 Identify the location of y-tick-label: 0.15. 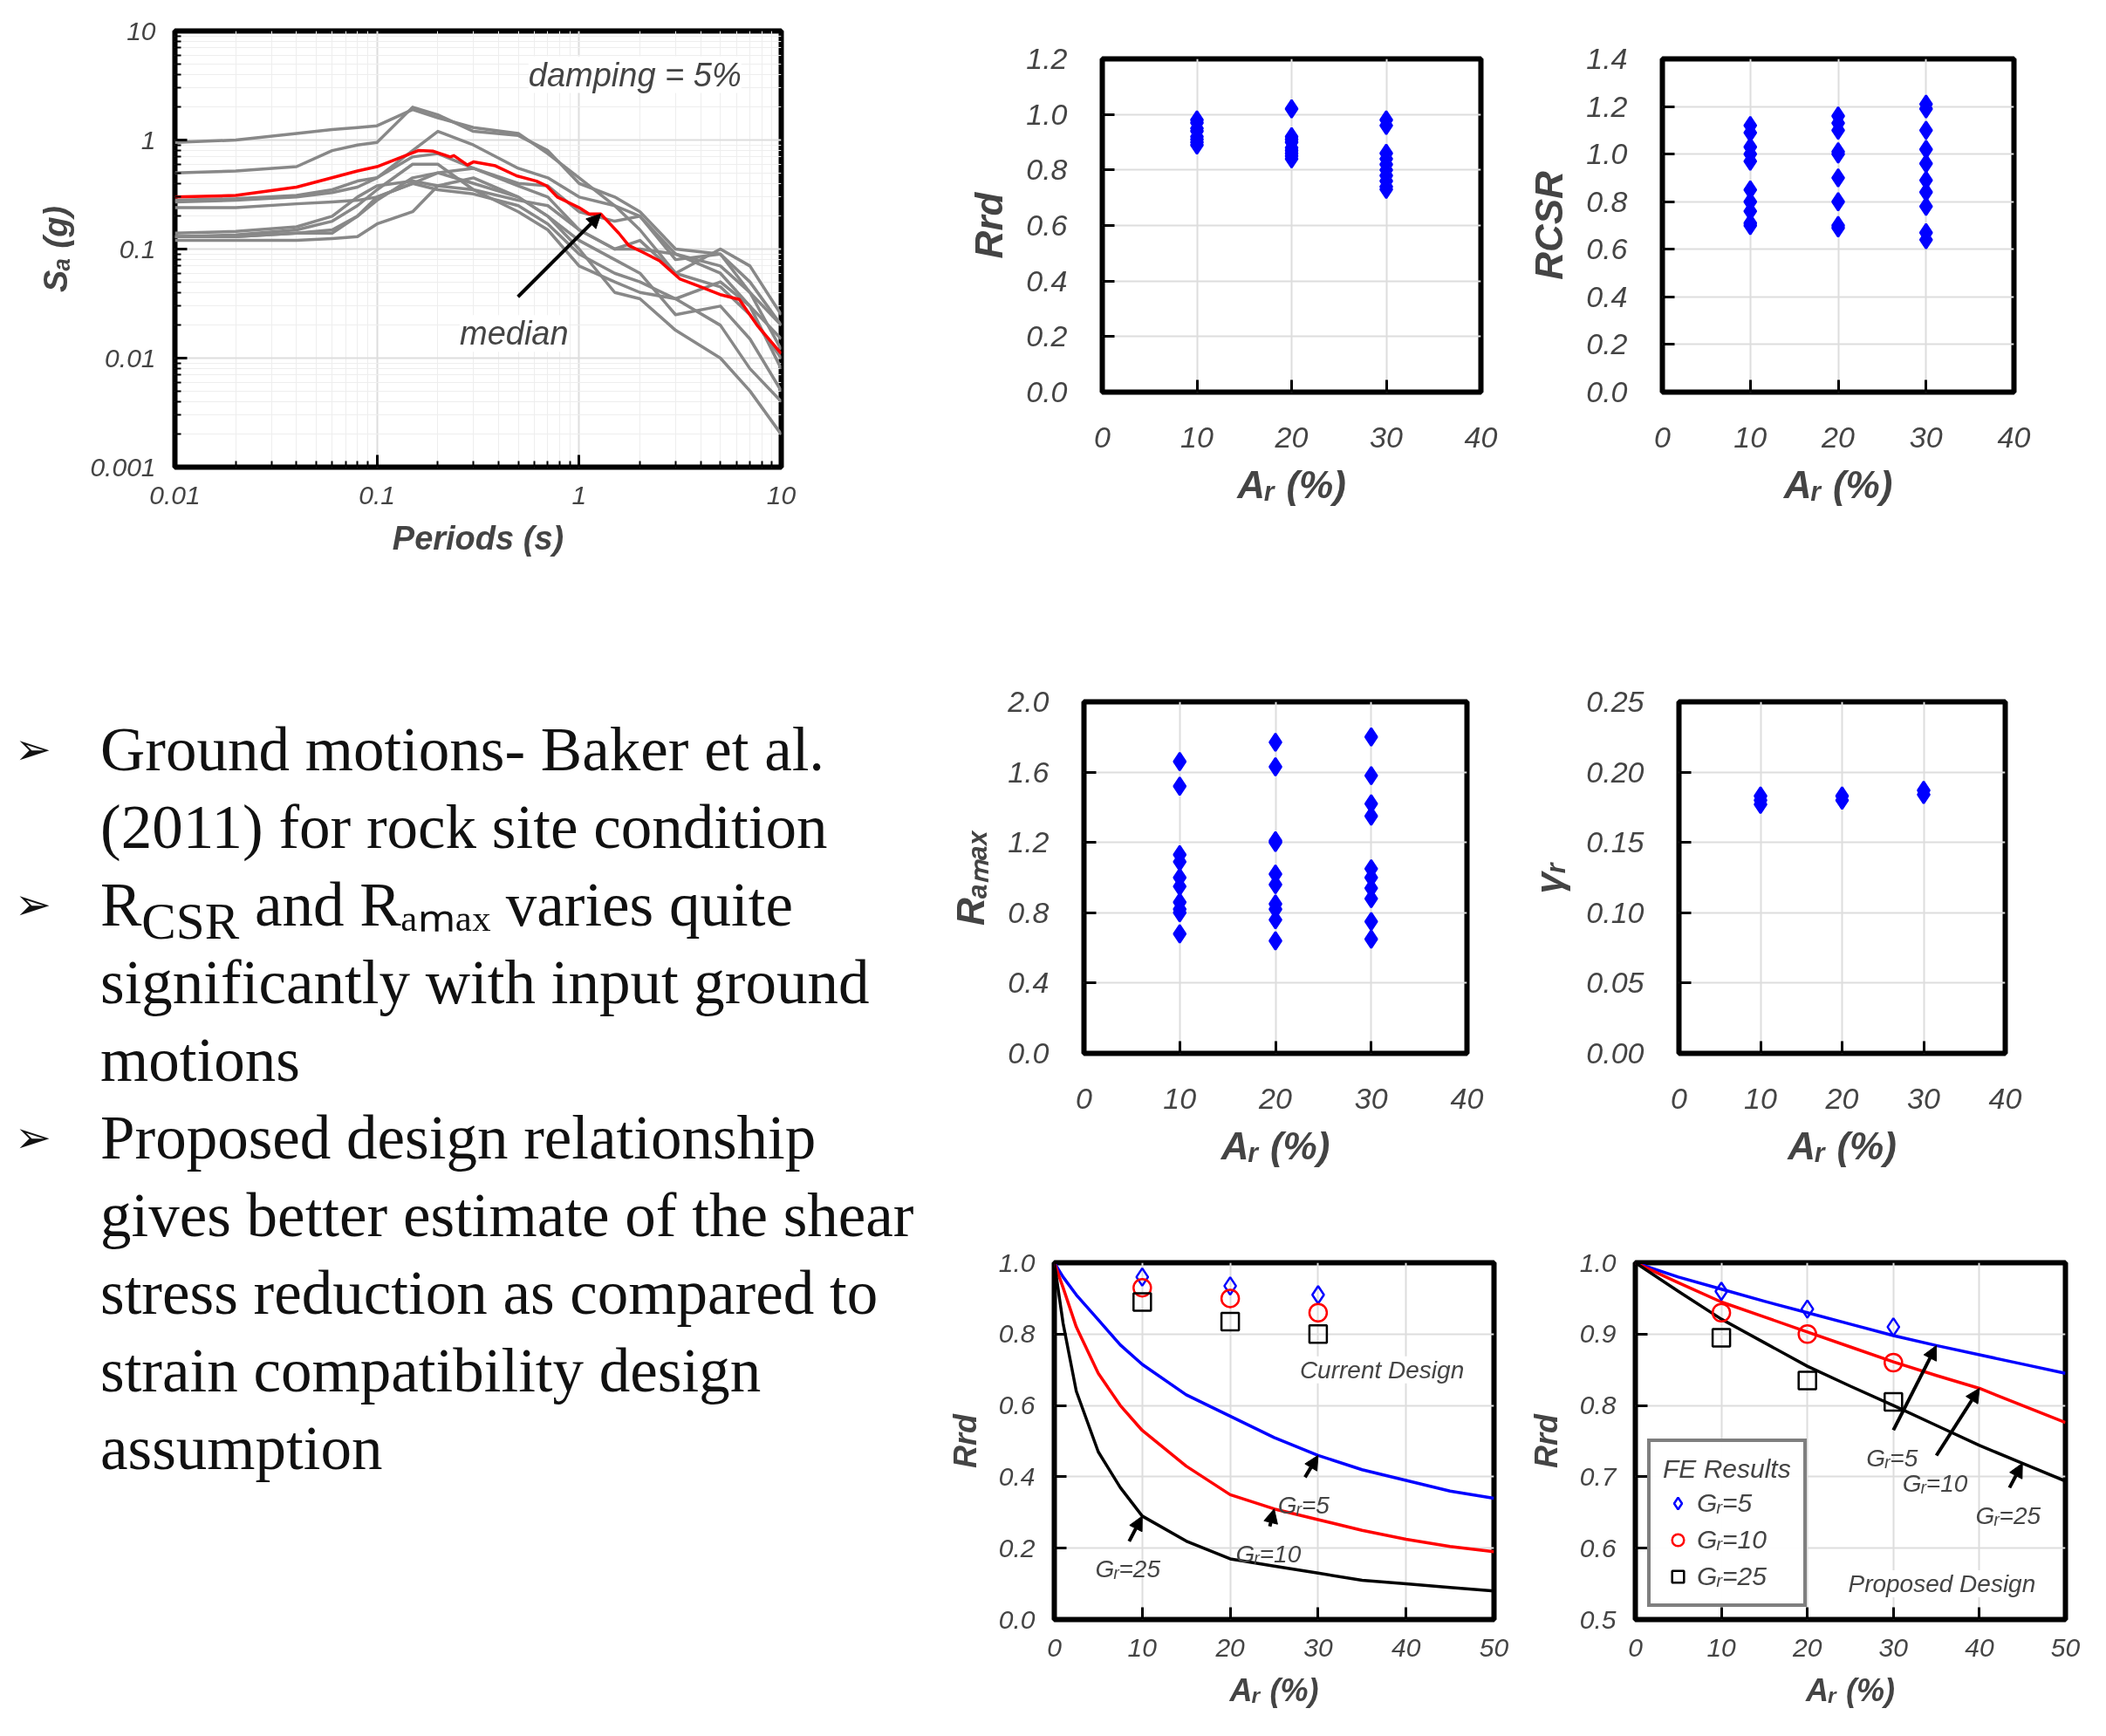
(1615, 842).